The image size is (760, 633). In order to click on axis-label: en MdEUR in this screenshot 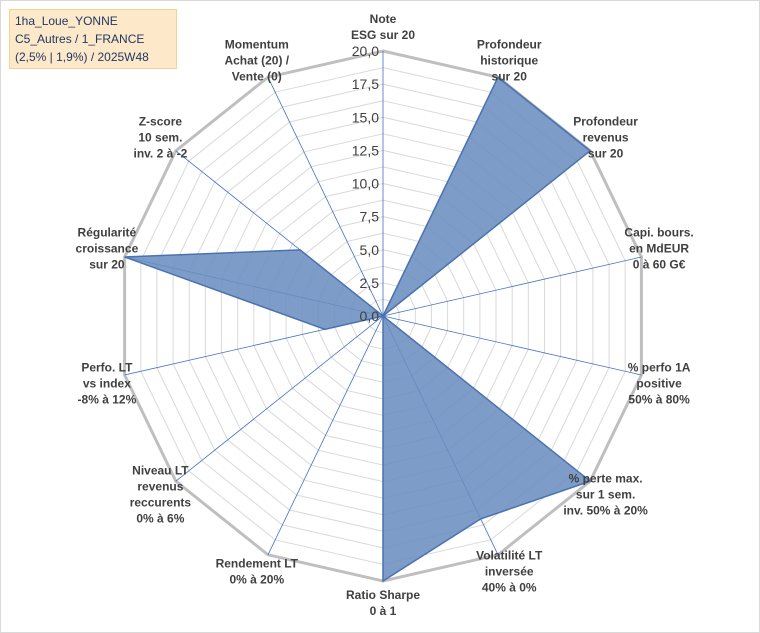, I will do `click(659, 248)`.